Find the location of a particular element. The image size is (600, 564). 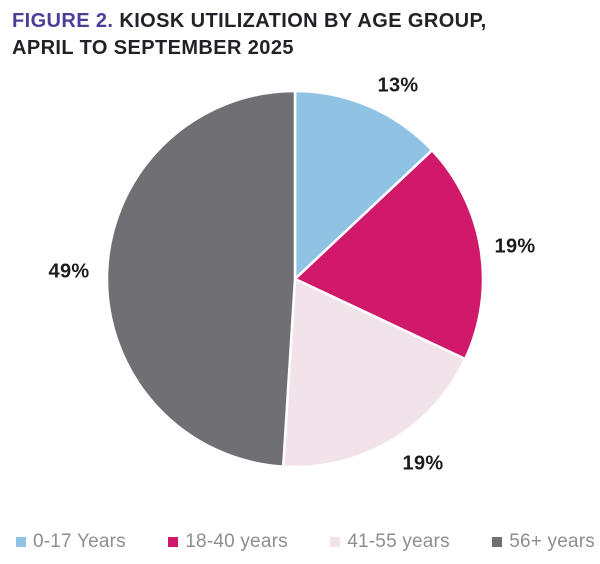

legend-item-56plus: 56+ years is located at coordinates (543, 542).